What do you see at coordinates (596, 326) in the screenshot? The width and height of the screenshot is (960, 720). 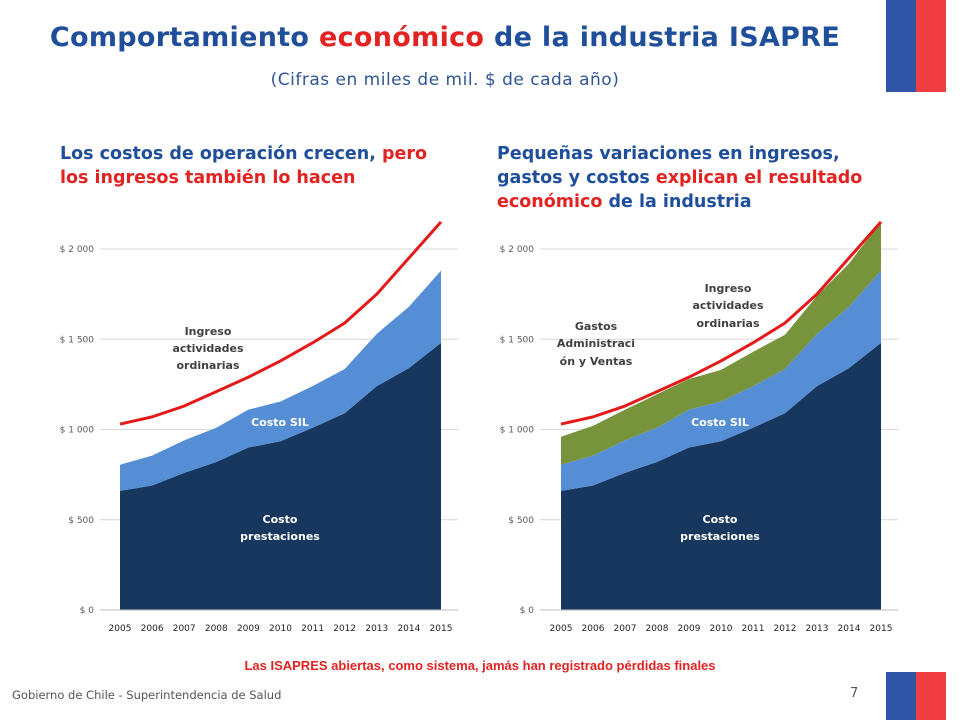 I see `series-label: Gastos` at bounding box center [596, 326].